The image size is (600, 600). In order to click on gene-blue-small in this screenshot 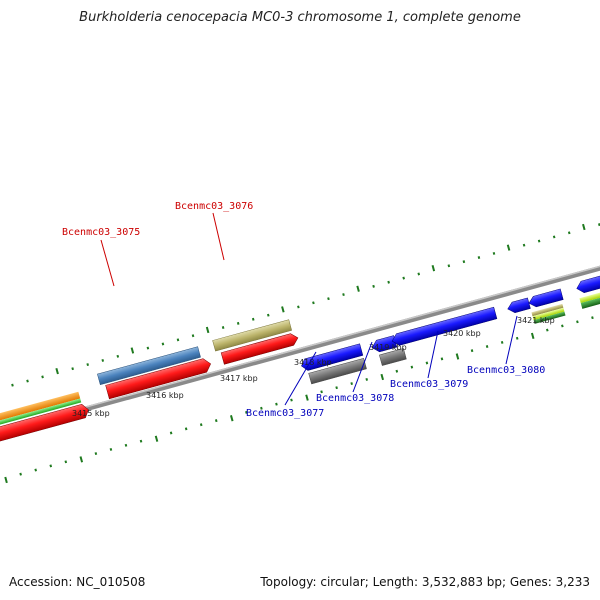, I will do `click(518, 305)`.